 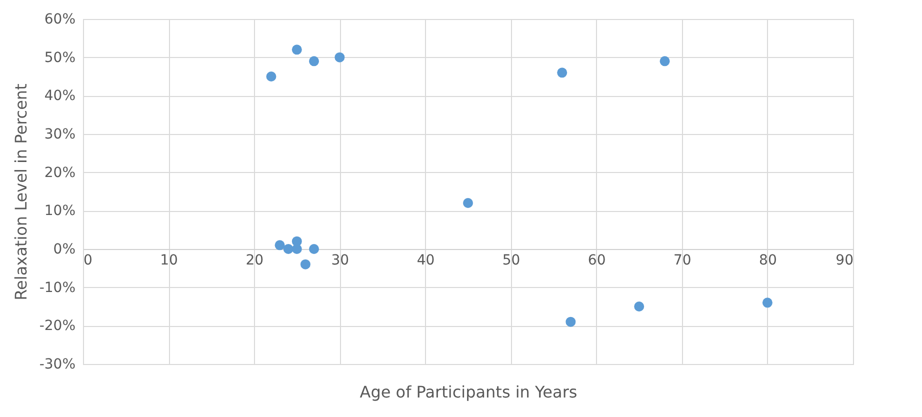 What do you see at coordinates (255, 260) in the screenshot?
I see `x-tick-label: 20` at bounding box center [255, 260].